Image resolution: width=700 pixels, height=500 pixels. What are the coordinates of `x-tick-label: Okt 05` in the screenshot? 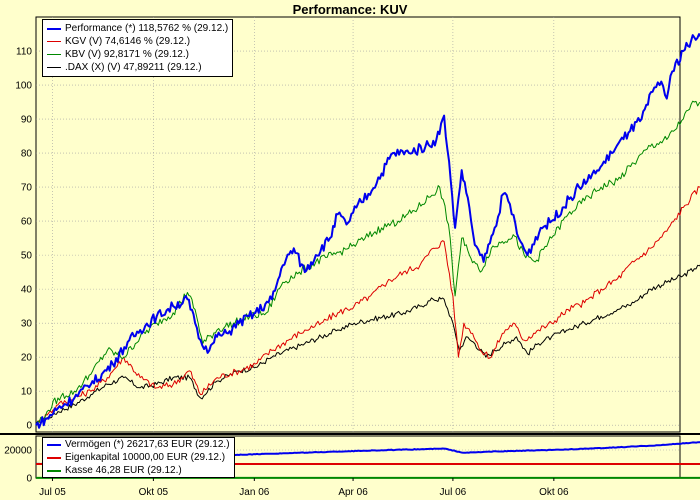 It's located at (154, 492).